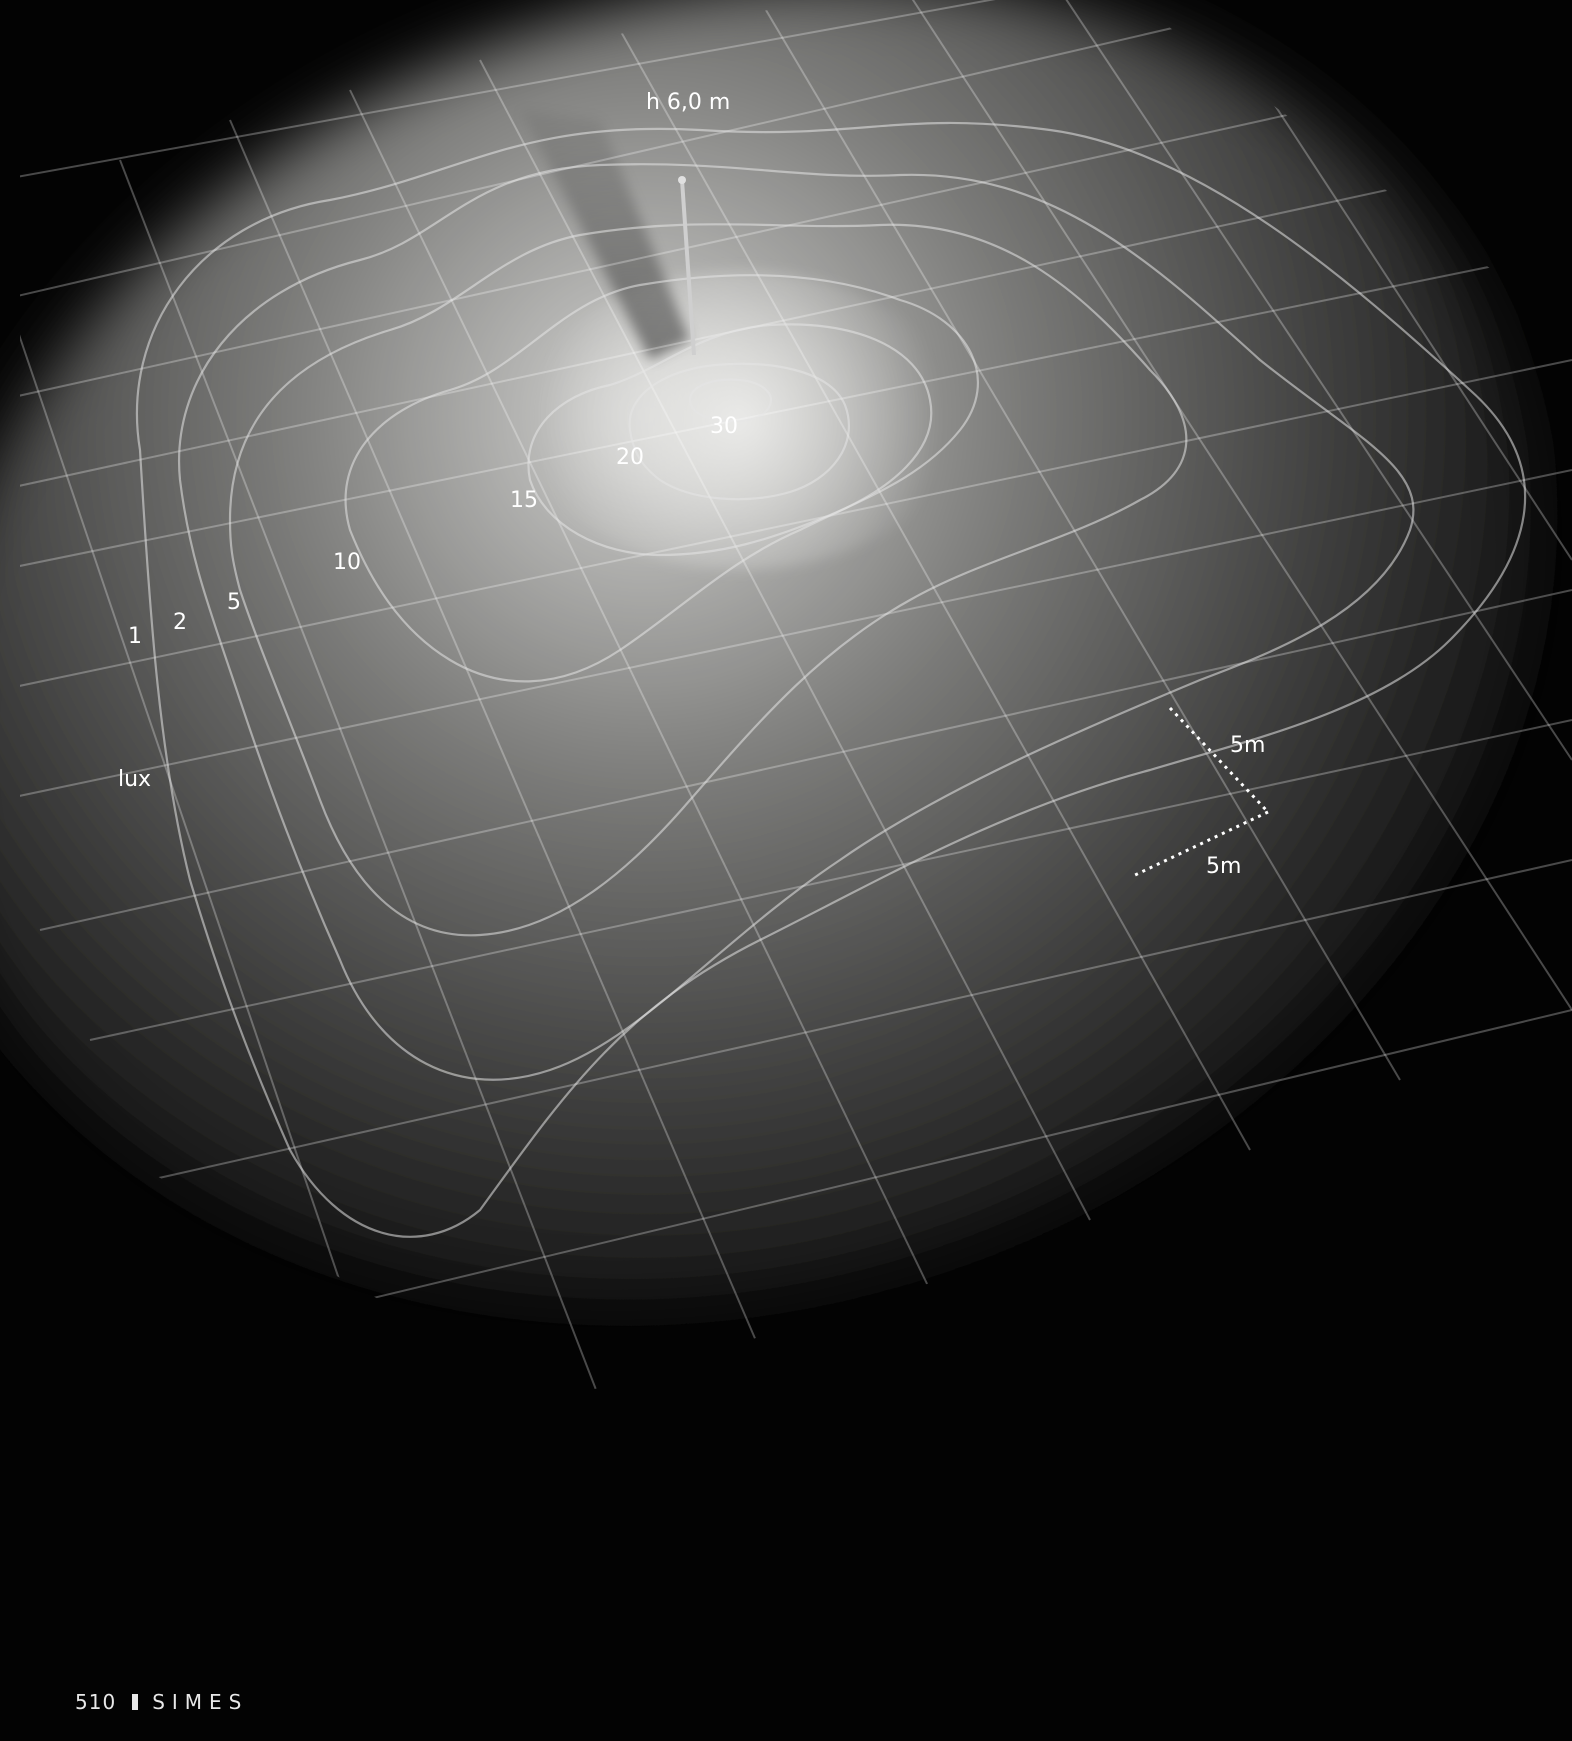 The width and height of the screenshot is (1572, 1741). Describe the element at coordinates (724, 426) in the screenshot. I see `contour-label-30: 30` at that location.